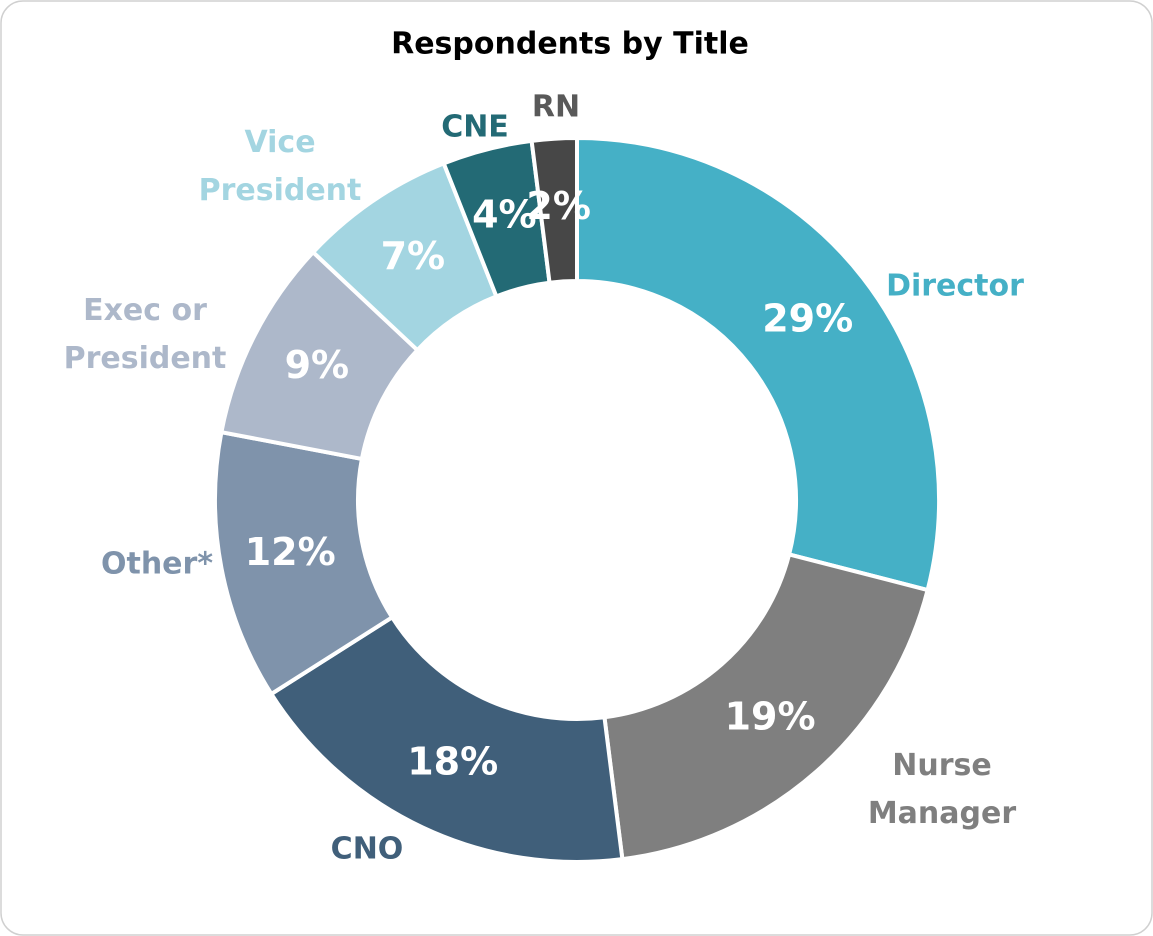  I want to click on category-label: Exec or President, so click(145, 334).